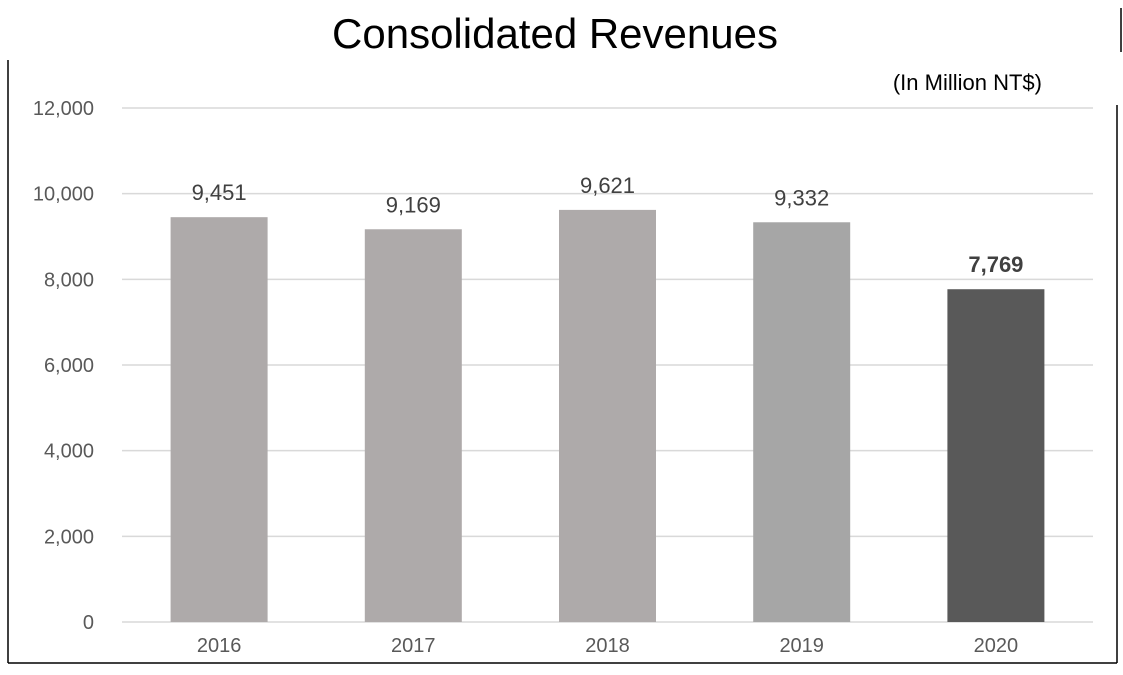 The image size is (1123, 675). Describe the element at coordinates (219, 192) in the screenshot. I see `data-label-2016: 9,451` at that location.